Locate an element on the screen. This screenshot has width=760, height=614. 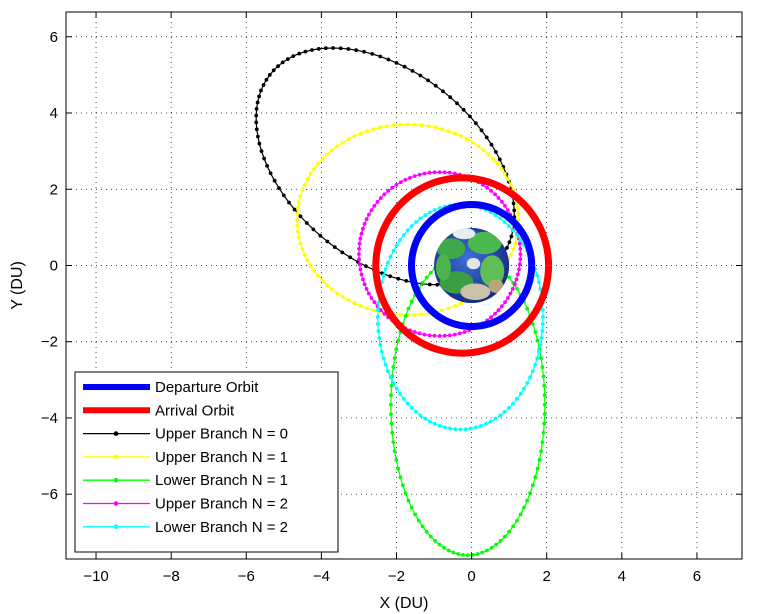
x-tick-label: 2 is located at coordinates (547, 576).